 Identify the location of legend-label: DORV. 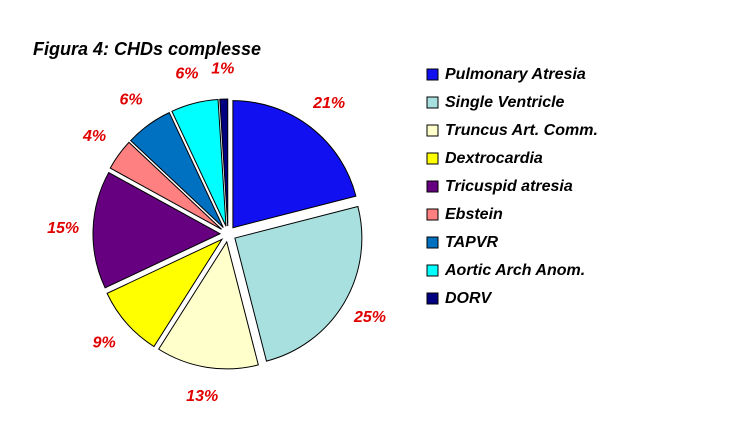
(469, 298).